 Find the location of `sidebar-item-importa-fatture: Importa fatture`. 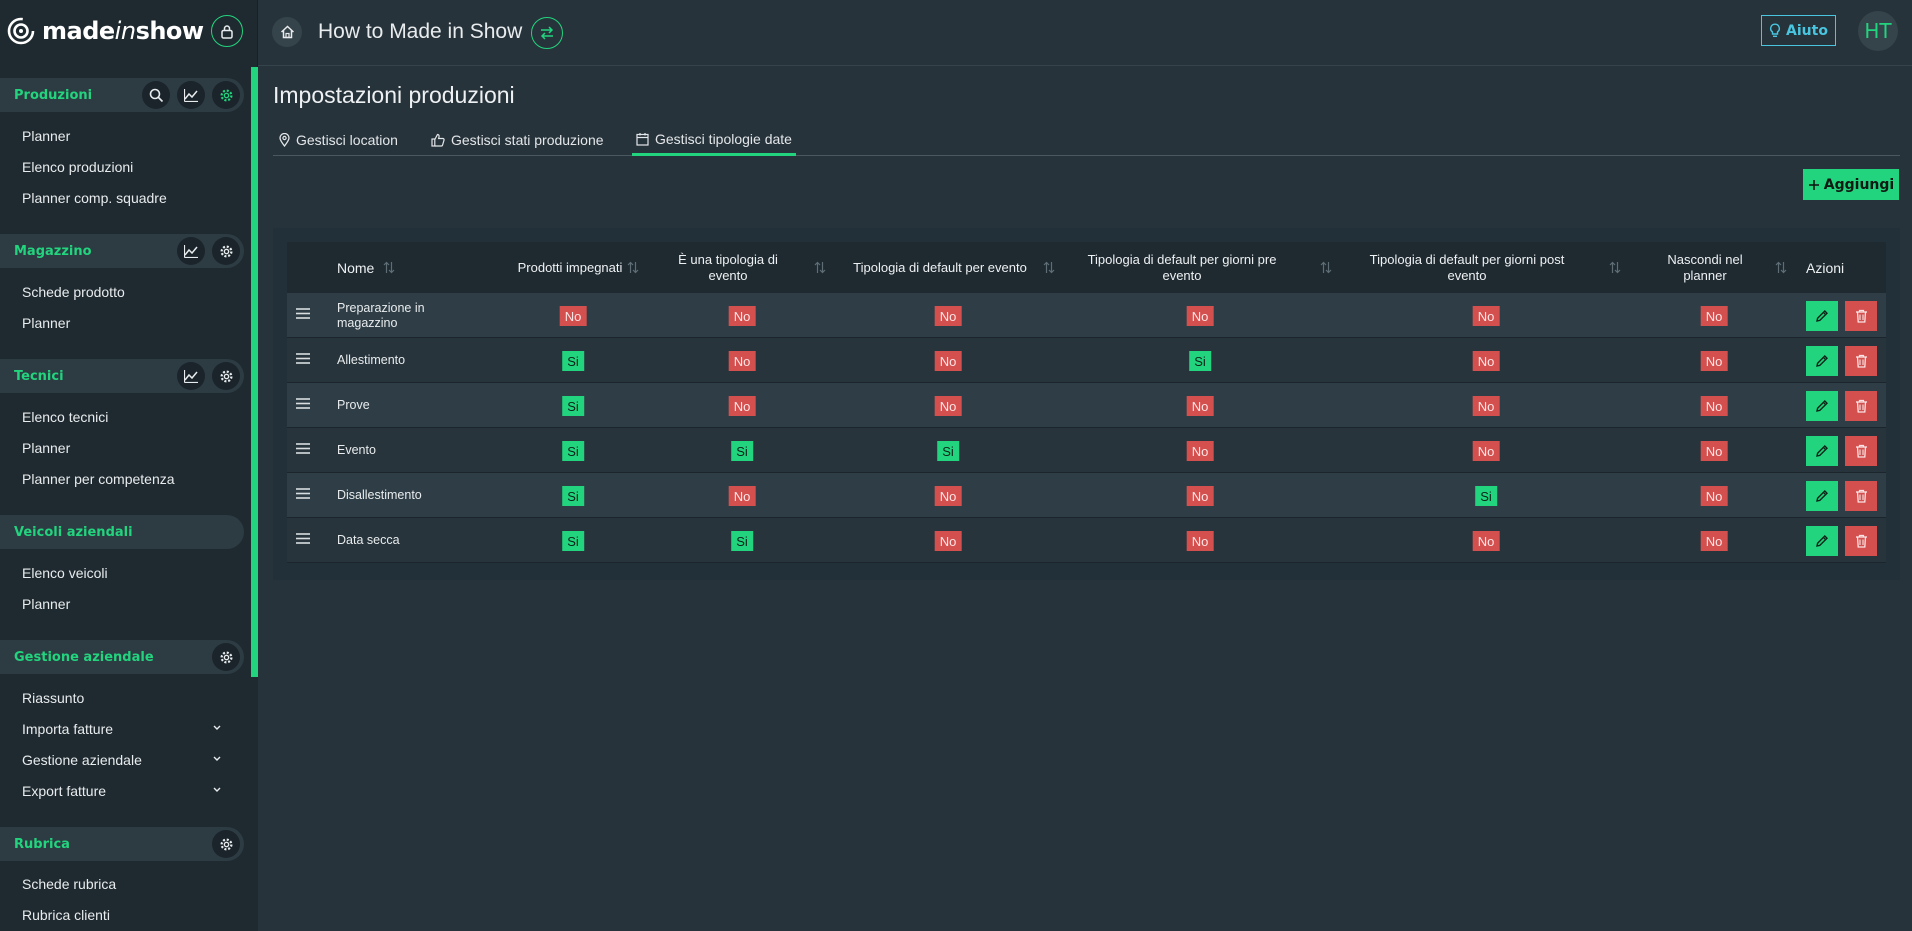

sidebar-item-importa-fatture: Importa fatture is located at coordinates (68, 729).